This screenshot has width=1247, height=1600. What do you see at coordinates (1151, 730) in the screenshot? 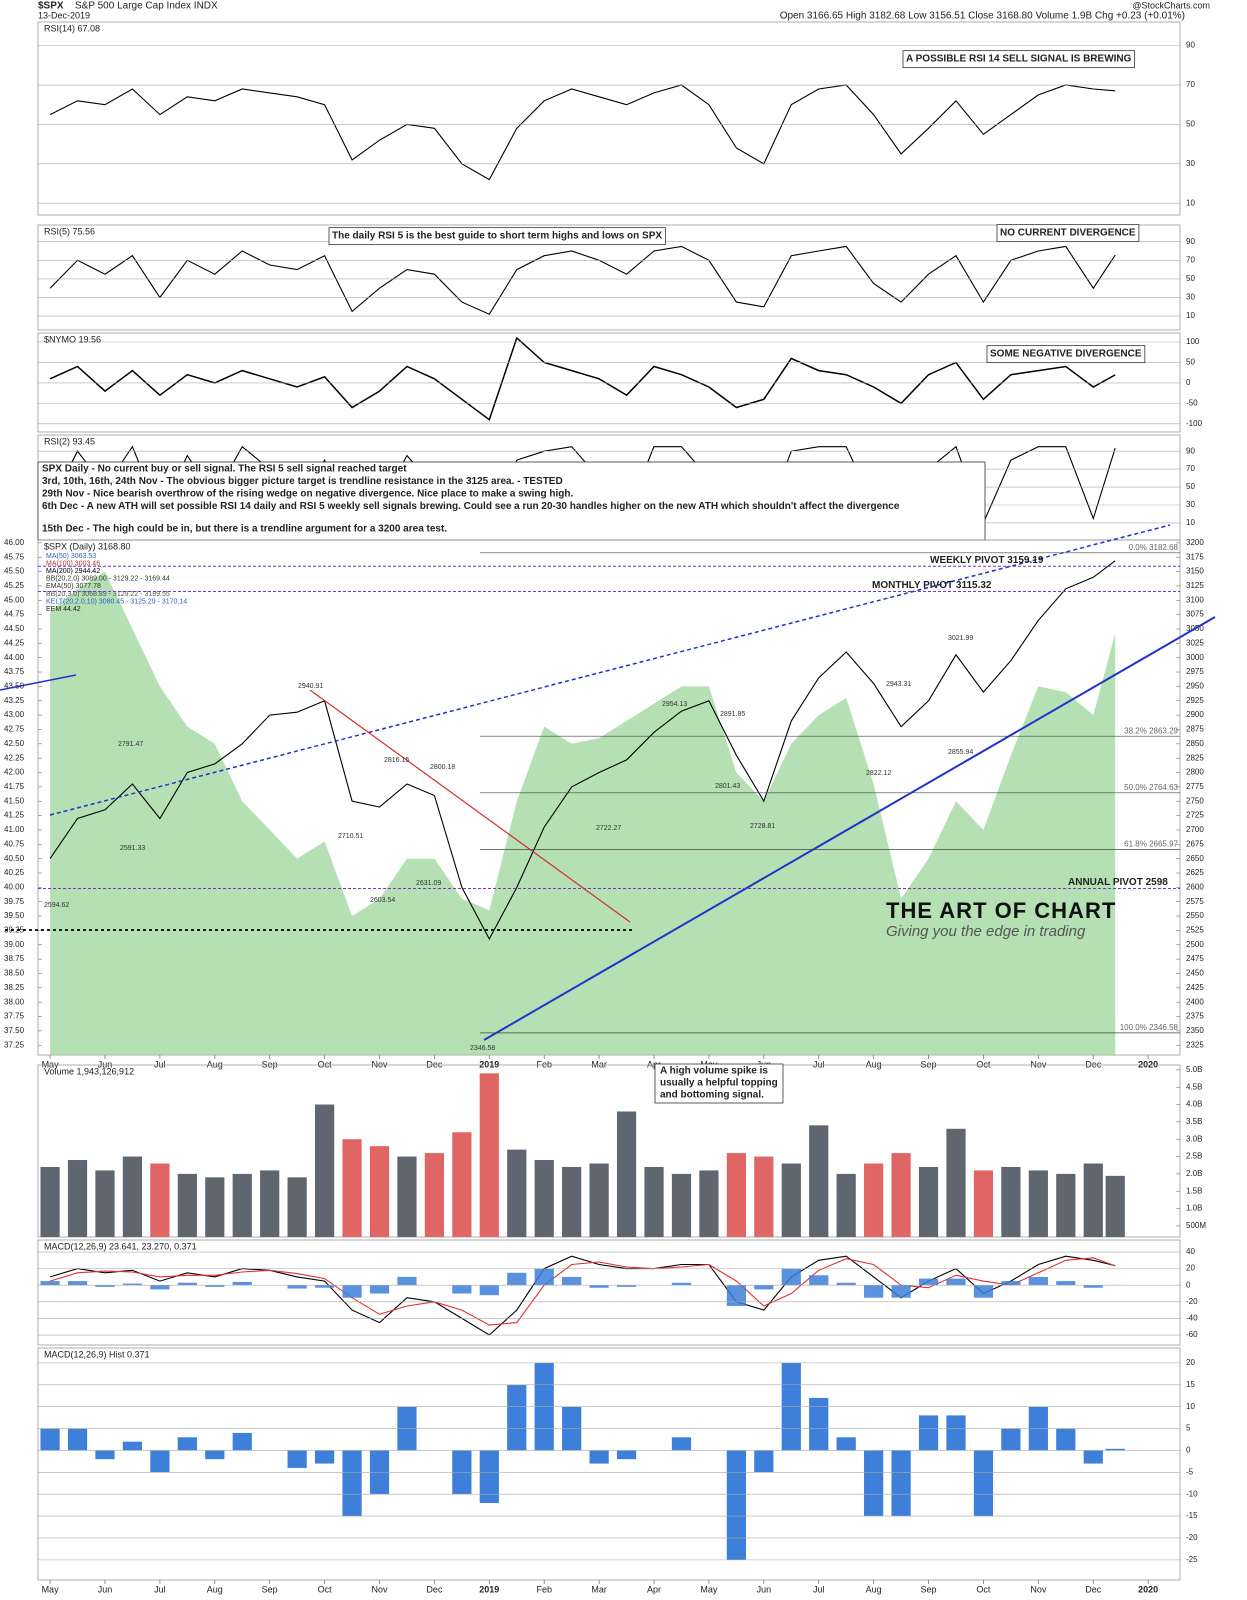
I see `fib-label: 38.2% 2863.29` at bounding box center [1151, 730].